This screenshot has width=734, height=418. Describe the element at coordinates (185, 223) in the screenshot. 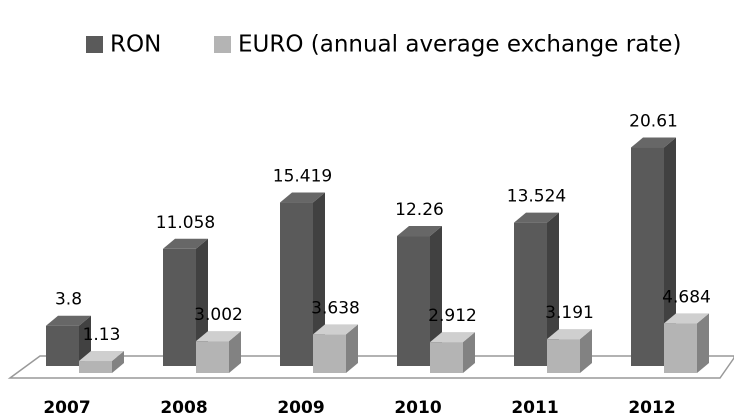

I see `data-label: 11.058` at that location.